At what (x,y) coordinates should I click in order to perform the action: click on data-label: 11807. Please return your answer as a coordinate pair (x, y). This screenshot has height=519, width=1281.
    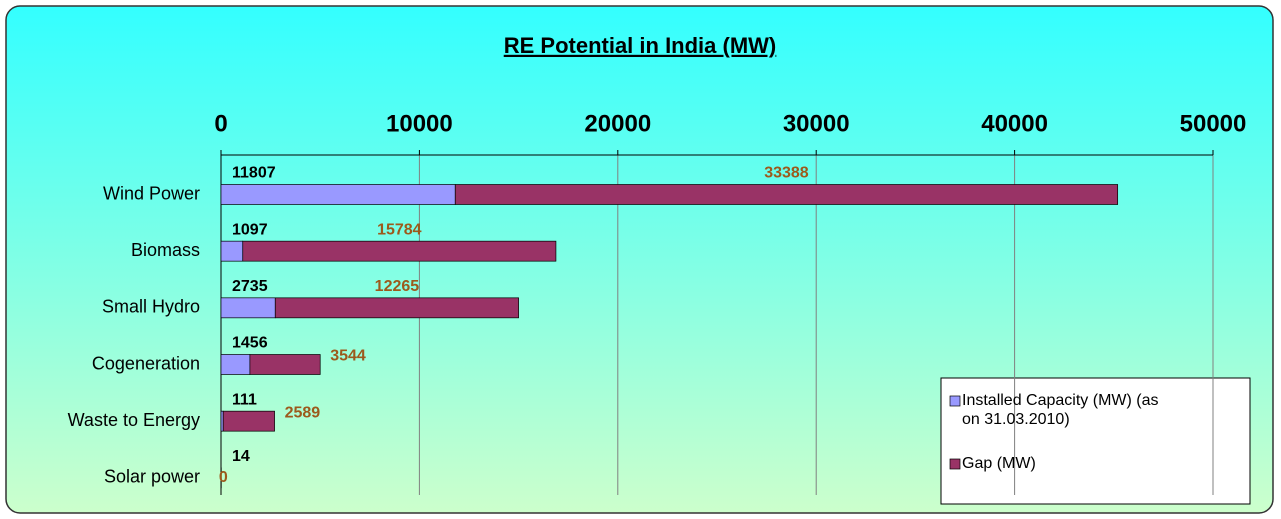
    Looking at the image, I should click on (254, 173).